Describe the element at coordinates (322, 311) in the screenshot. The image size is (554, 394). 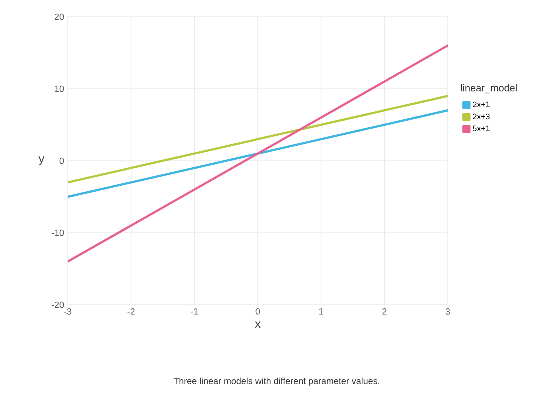
I see `x-tick-label: 1` at that location.